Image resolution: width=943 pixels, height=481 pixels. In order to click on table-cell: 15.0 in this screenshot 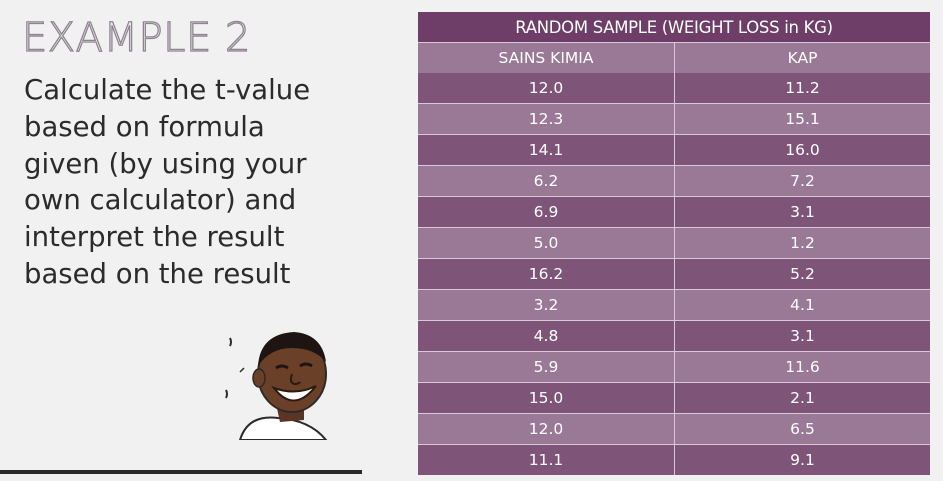, I will do `click(546, 398)`.